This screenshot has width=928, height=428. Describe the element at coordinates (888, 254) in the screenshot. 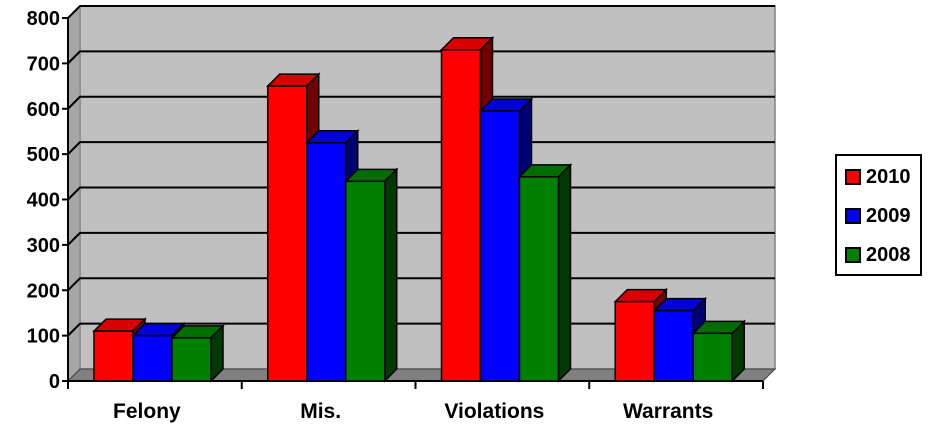

I see `legend-label-2008: 2008` at that location.